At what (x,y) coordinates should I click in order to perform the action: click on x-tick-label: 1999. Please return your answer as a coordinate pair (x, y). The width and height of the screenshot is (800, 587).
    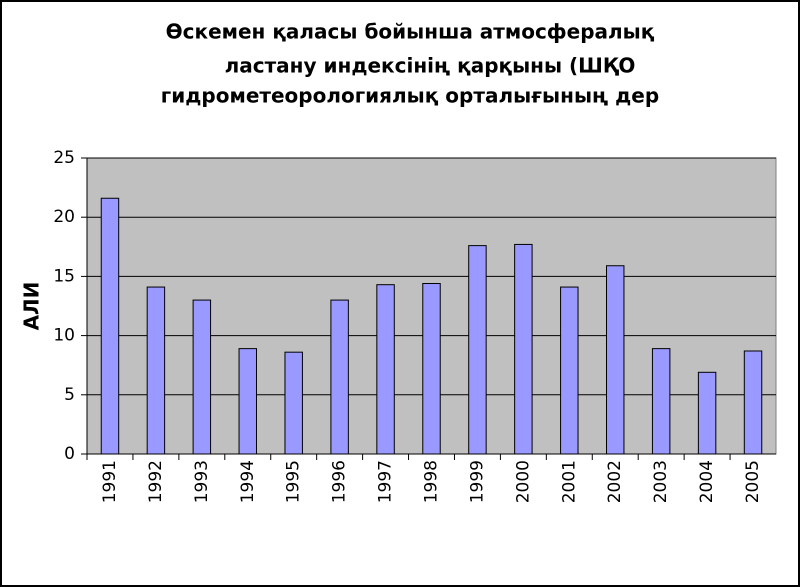
    Looking at the image, I should click on (477, 481).